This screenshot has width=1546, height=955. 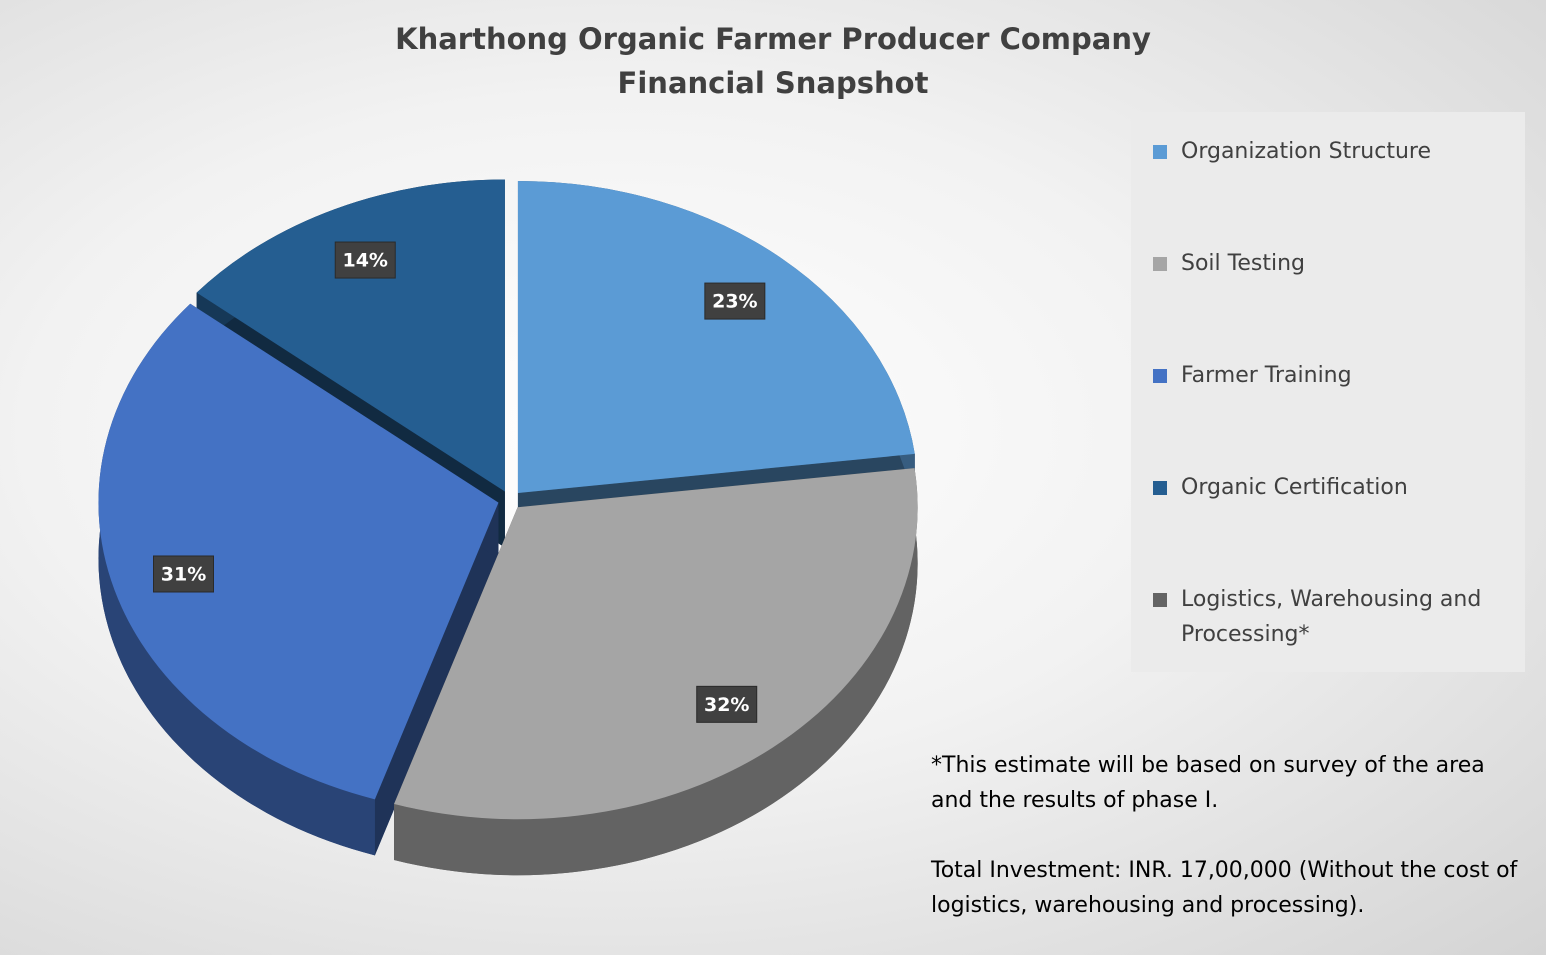 I want to click on legend-item: Logistics, Warehousing and Processing*, so click(x=1333, y=617).